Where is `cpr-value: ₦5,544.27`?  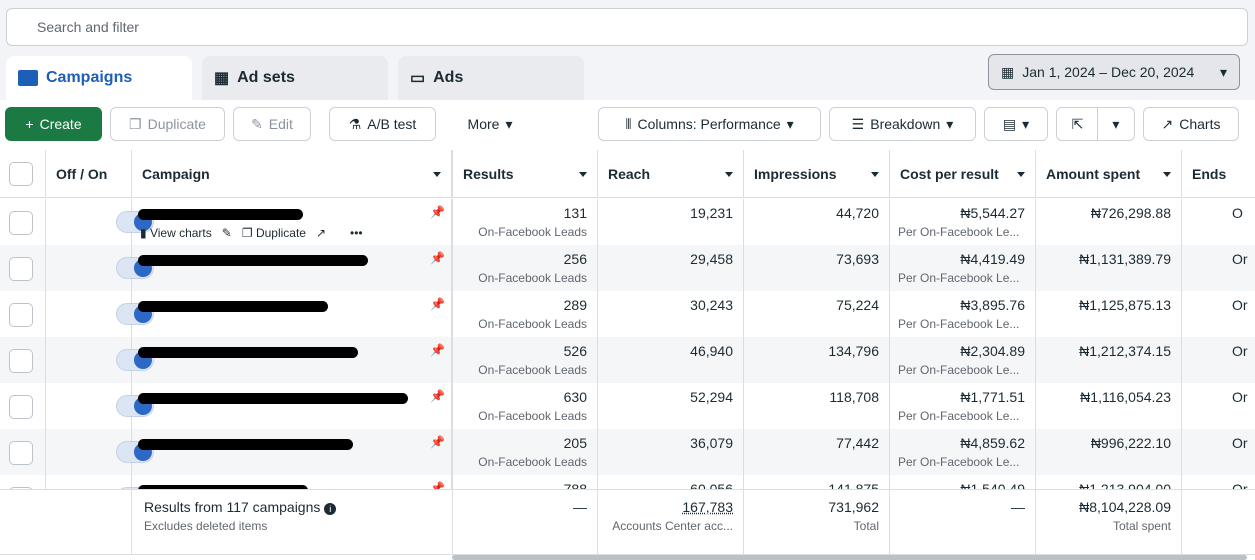
cpr-value: ₦5,544.27 is located at coordinates (992, 213).